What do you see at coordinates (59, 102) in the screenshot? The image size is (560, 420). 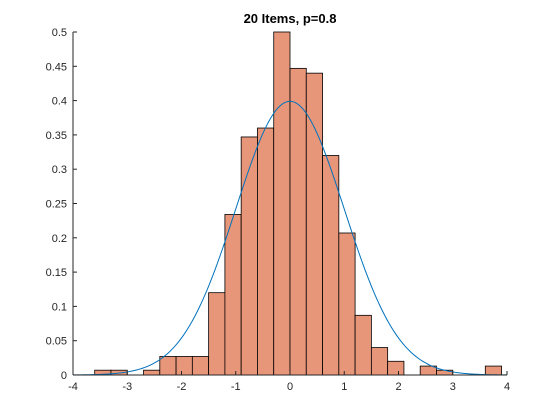 I see `y-tick-label: 0.4` at bounding box center [59, 102].